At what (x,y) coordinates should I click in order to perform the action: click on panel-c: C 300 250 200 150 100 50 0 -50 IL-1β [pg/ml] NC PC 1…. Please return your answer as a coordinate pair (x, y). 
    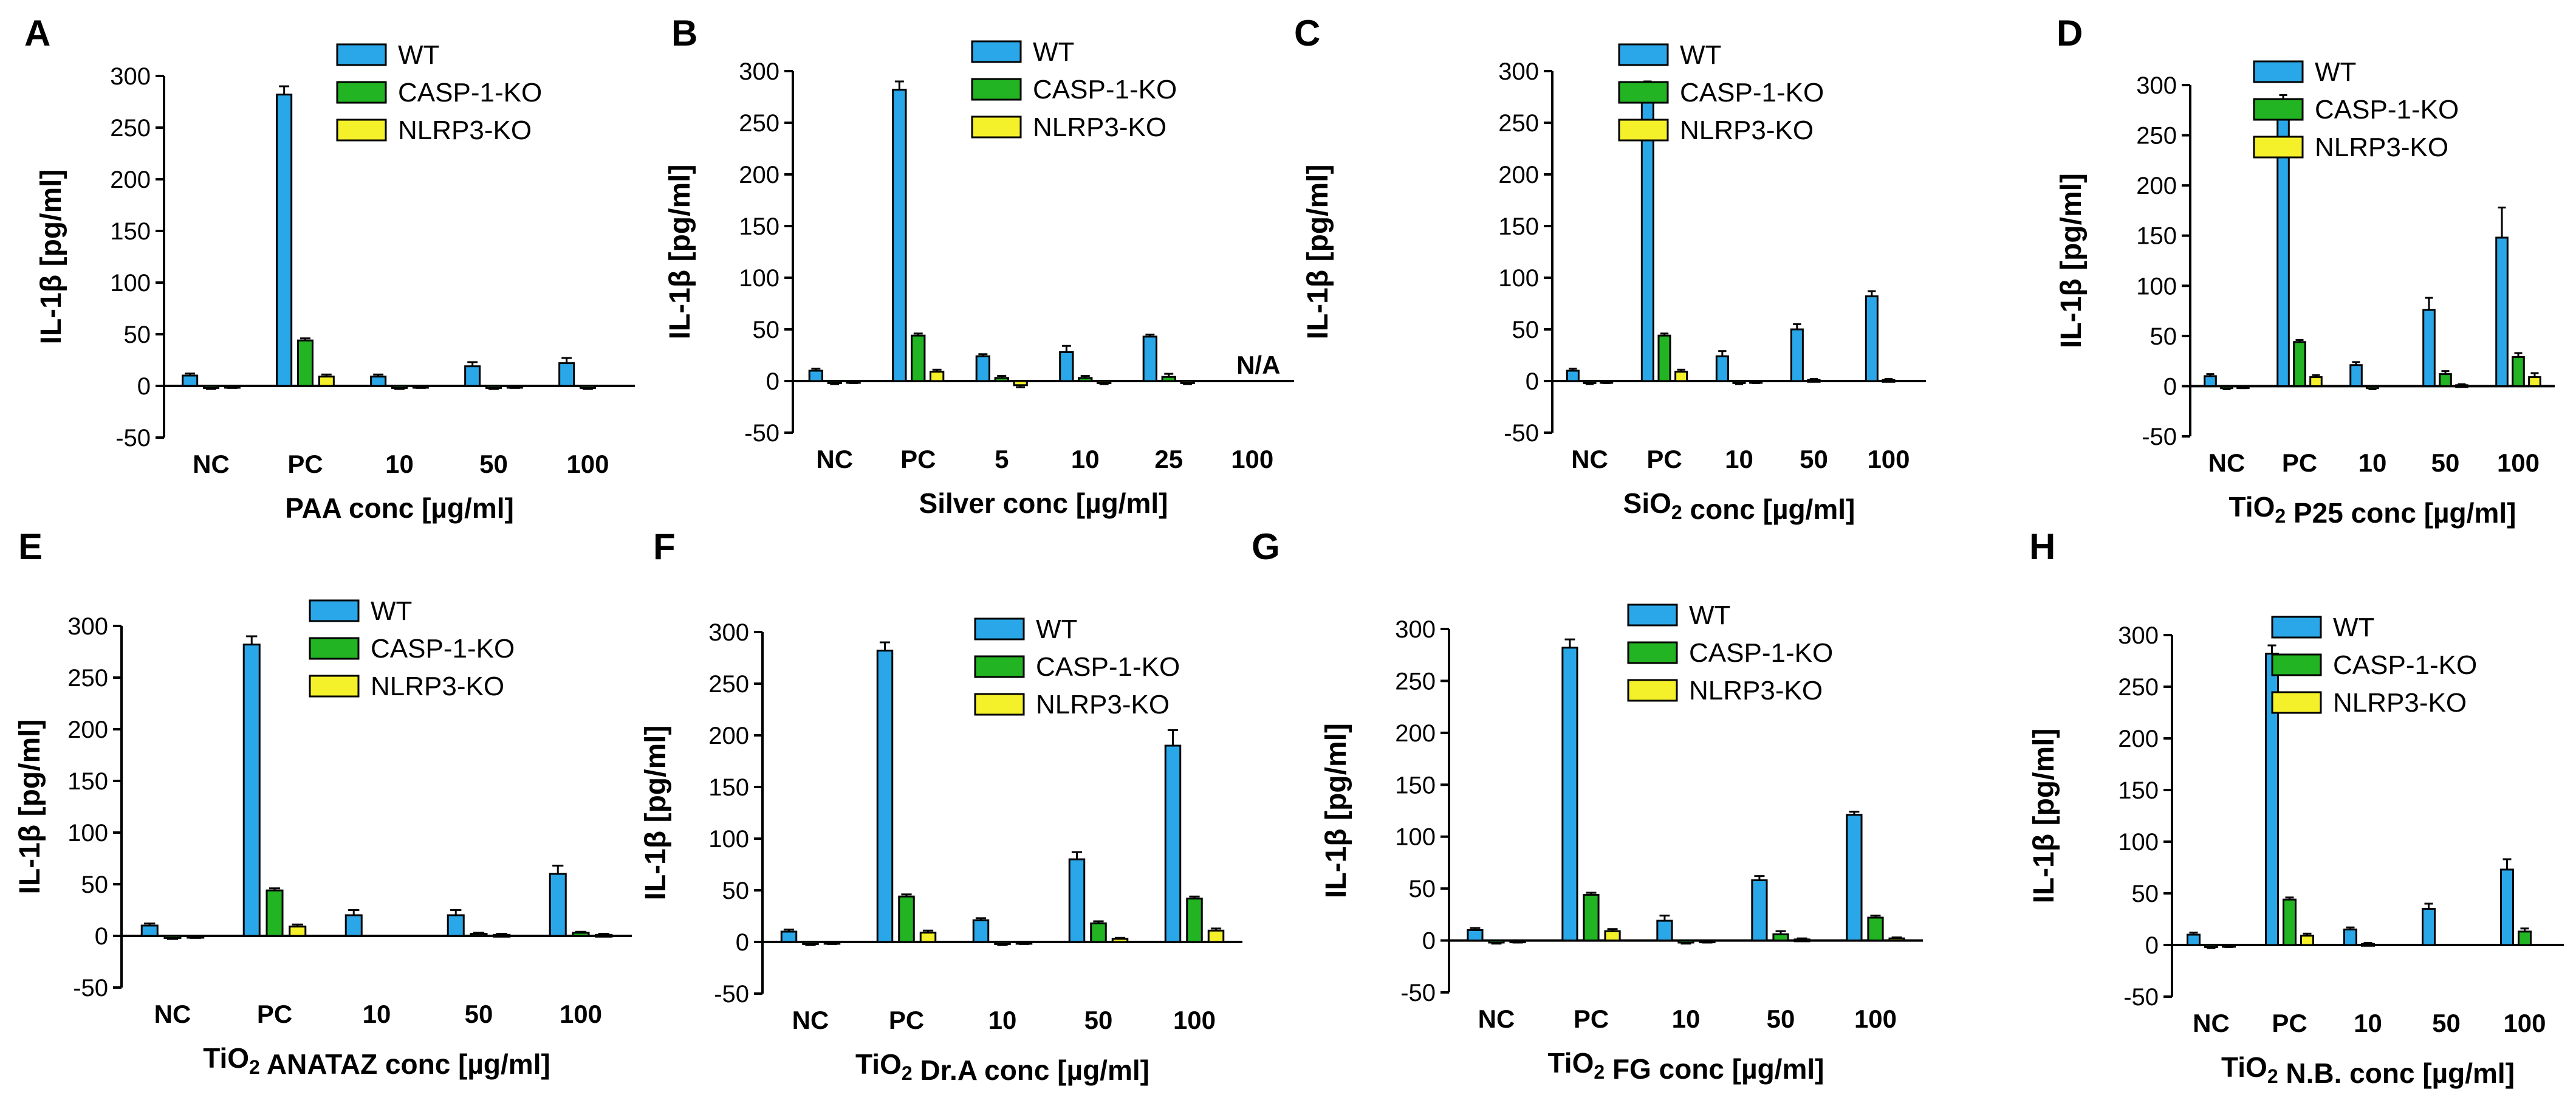
    Looking at the image, I should click on (1610, 269).